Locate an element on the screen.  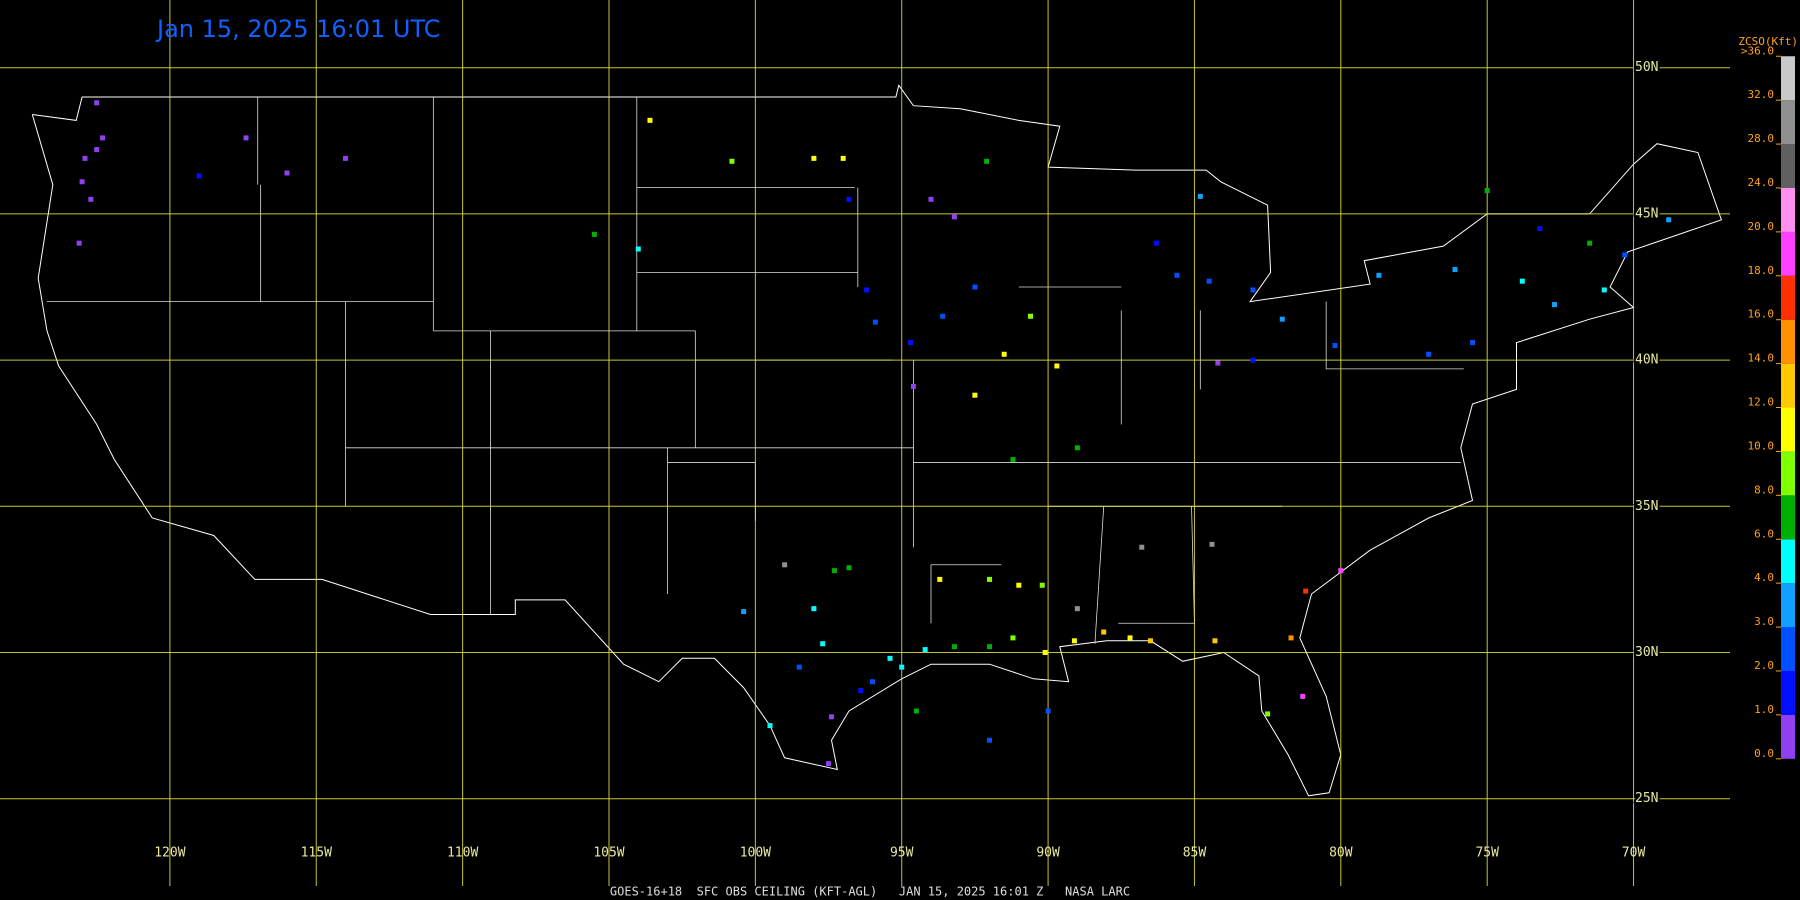
state-border is located at coordinates (1099, 575).